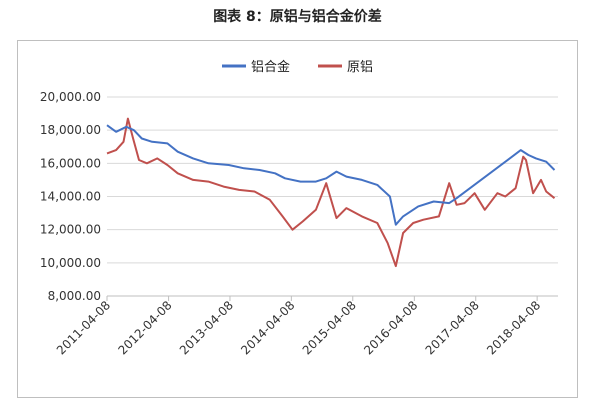 This screenshot has height=405, width=595. I want to click on x-tick-label: 2013-04-08, so click(206, 327).